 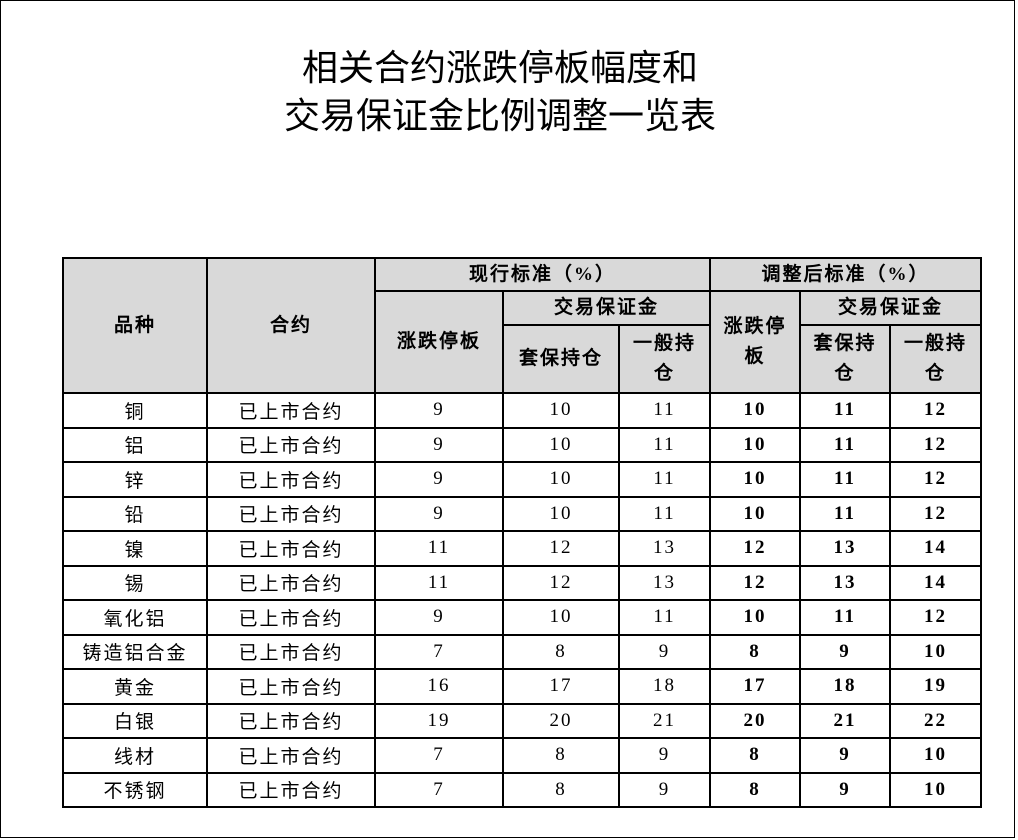 I want to click on adjusted-hedge-cell: 18, so click(x=845, y=686).